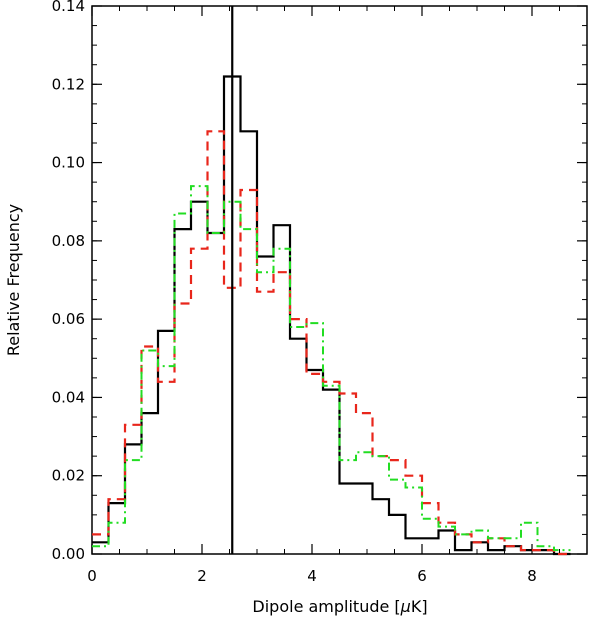 The image size is (600, 621). What do you see at coordinates (13, 280) in the screenshot?
I see `y-axis-title: Relative Frequency` at bounding box center [13, 280].